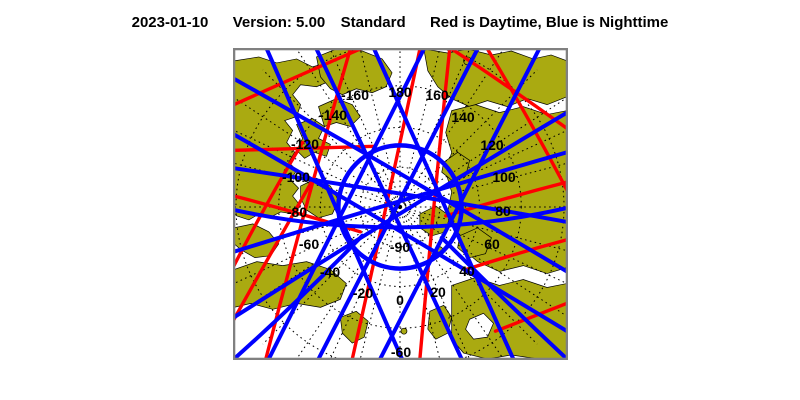 The image size is (800, 400). I want to click on title-mode: Standard, so click(373, 22).